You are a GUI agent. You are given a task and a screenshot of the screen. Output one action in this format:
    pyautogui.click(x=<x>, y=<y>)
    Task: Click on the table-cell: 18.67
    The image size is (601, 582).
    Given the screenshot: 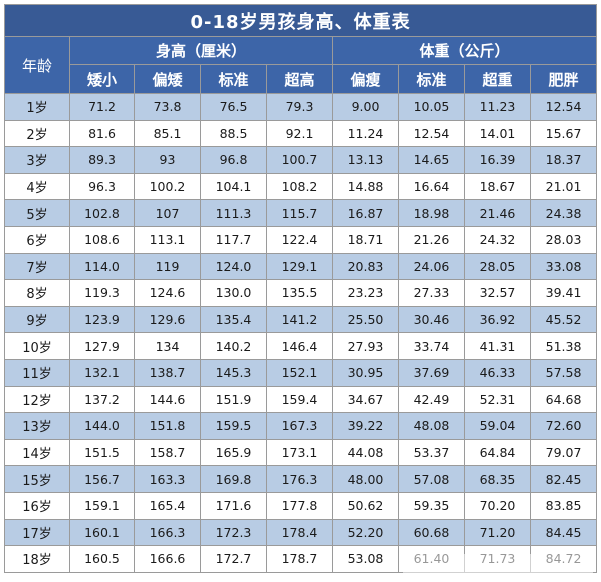 What is the action you would take?
    pyautogui.click(x=497, y=186)
    